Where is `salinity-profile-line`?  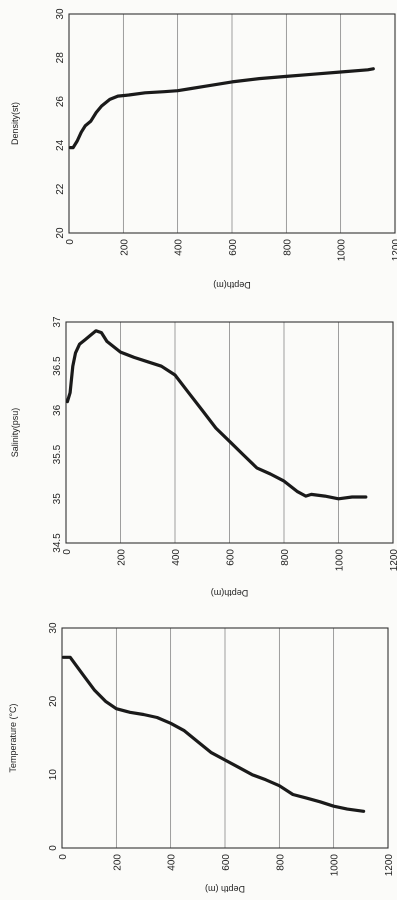 salinity-profile-line is located at coordinates (216, 415).